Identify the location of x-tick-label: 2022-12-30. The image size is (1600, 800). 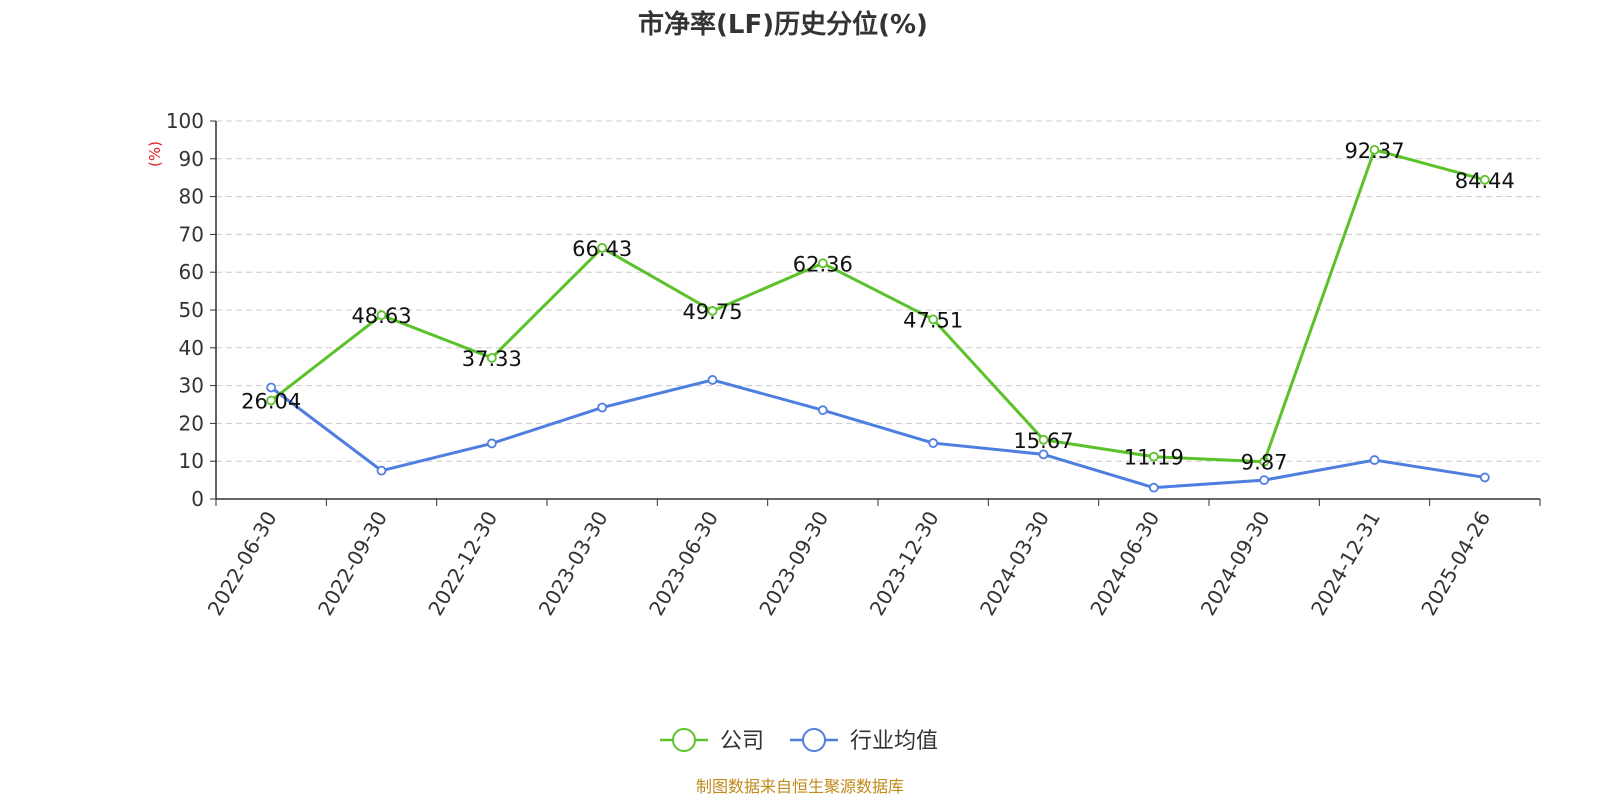
(462, 563).